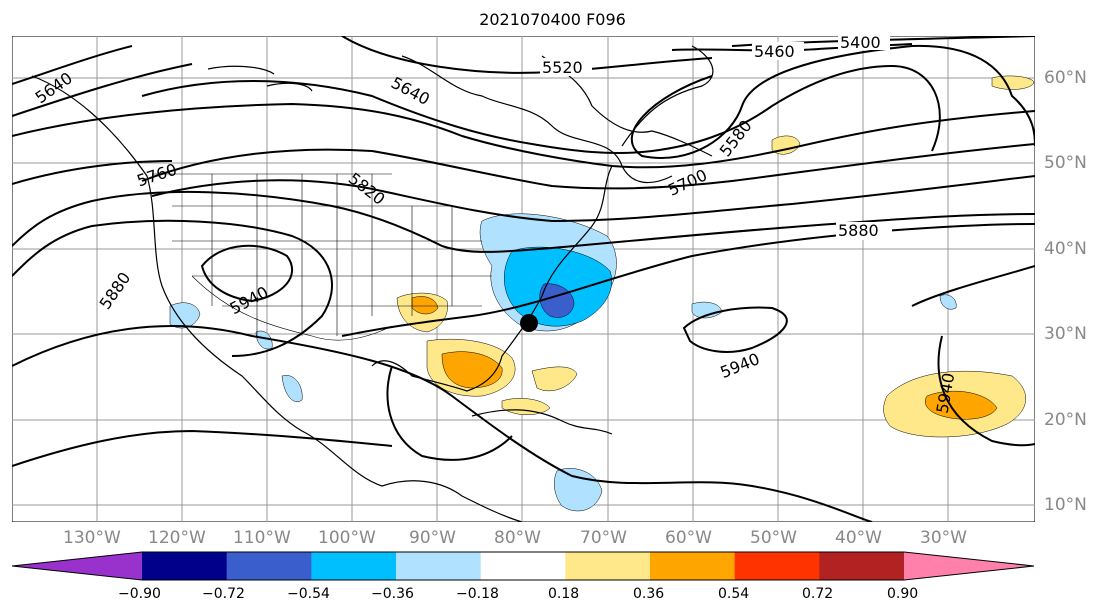  Describe the element at coordinates (1065, 163) in the screenshot. I see `lat-label: 50°N` at that location.